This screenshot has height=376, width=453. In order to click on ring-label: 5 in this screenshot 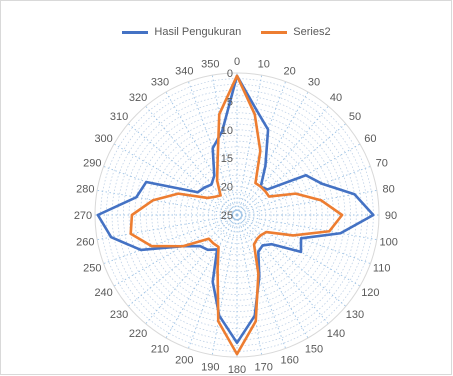, I will do `click(230, 102)`.